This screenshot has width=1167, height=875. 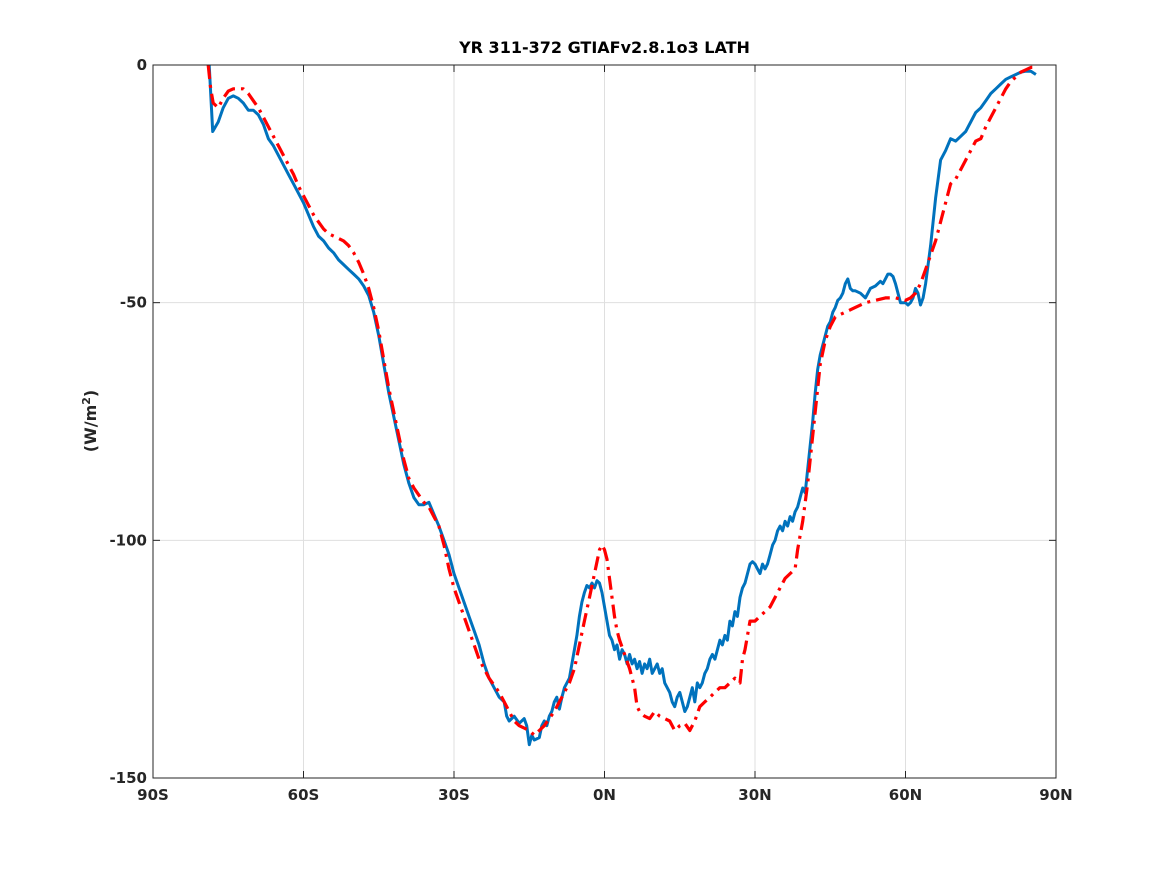 What do you see at coordinates (133, 303) in the screenshot?
I see `y-tick-label: -50` at bounding box center [133, 303].